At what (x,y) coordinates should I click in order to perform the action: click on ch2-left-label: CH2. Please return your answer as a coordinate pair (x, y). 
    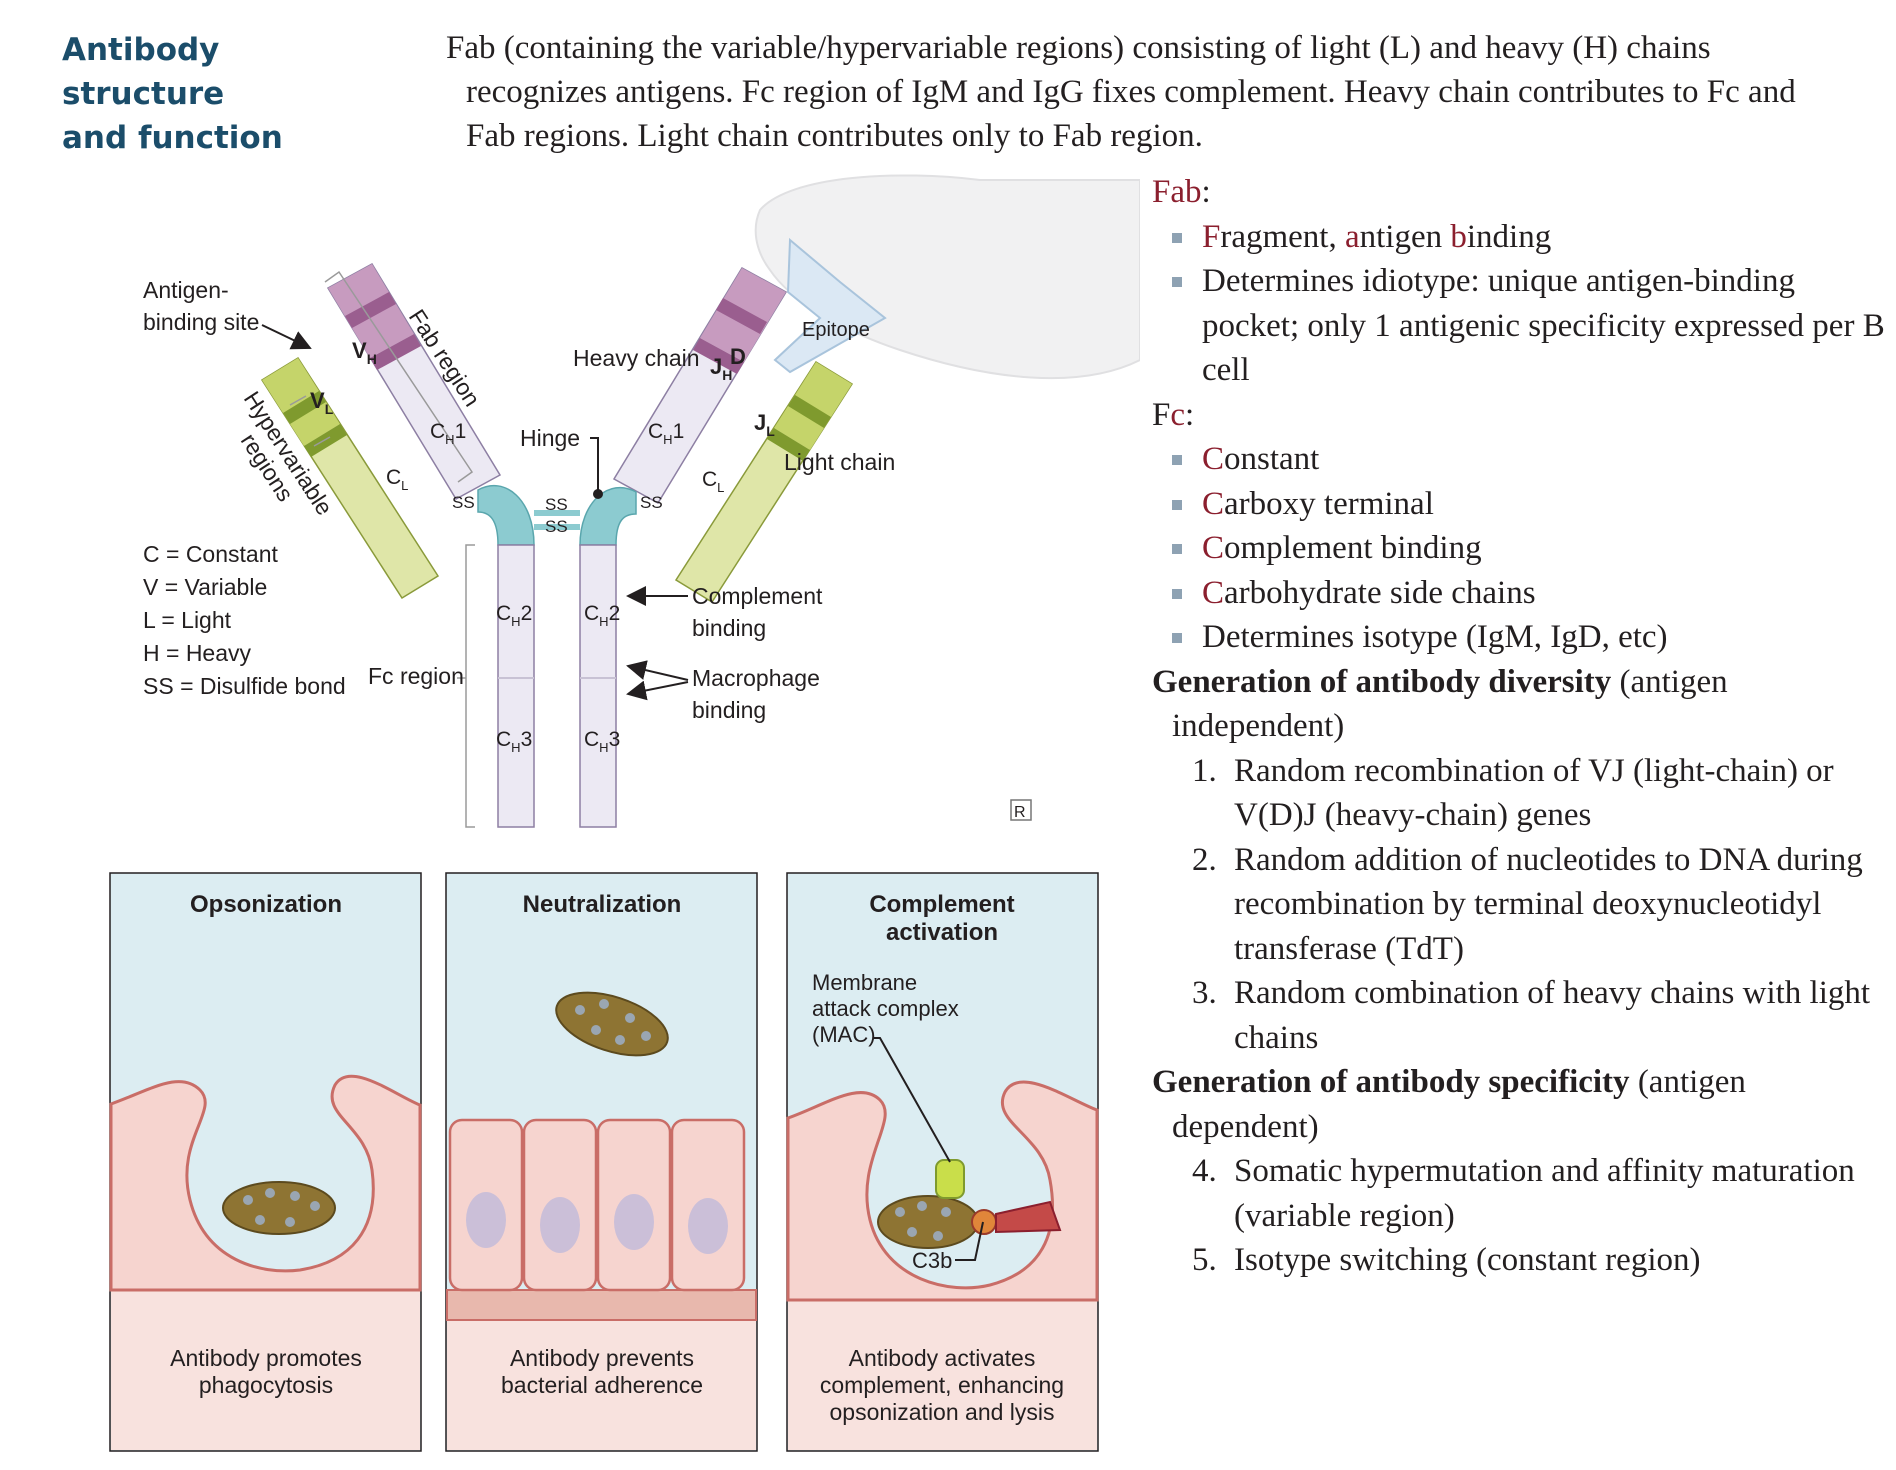
    Looking at the image, I should click on (514, 615).